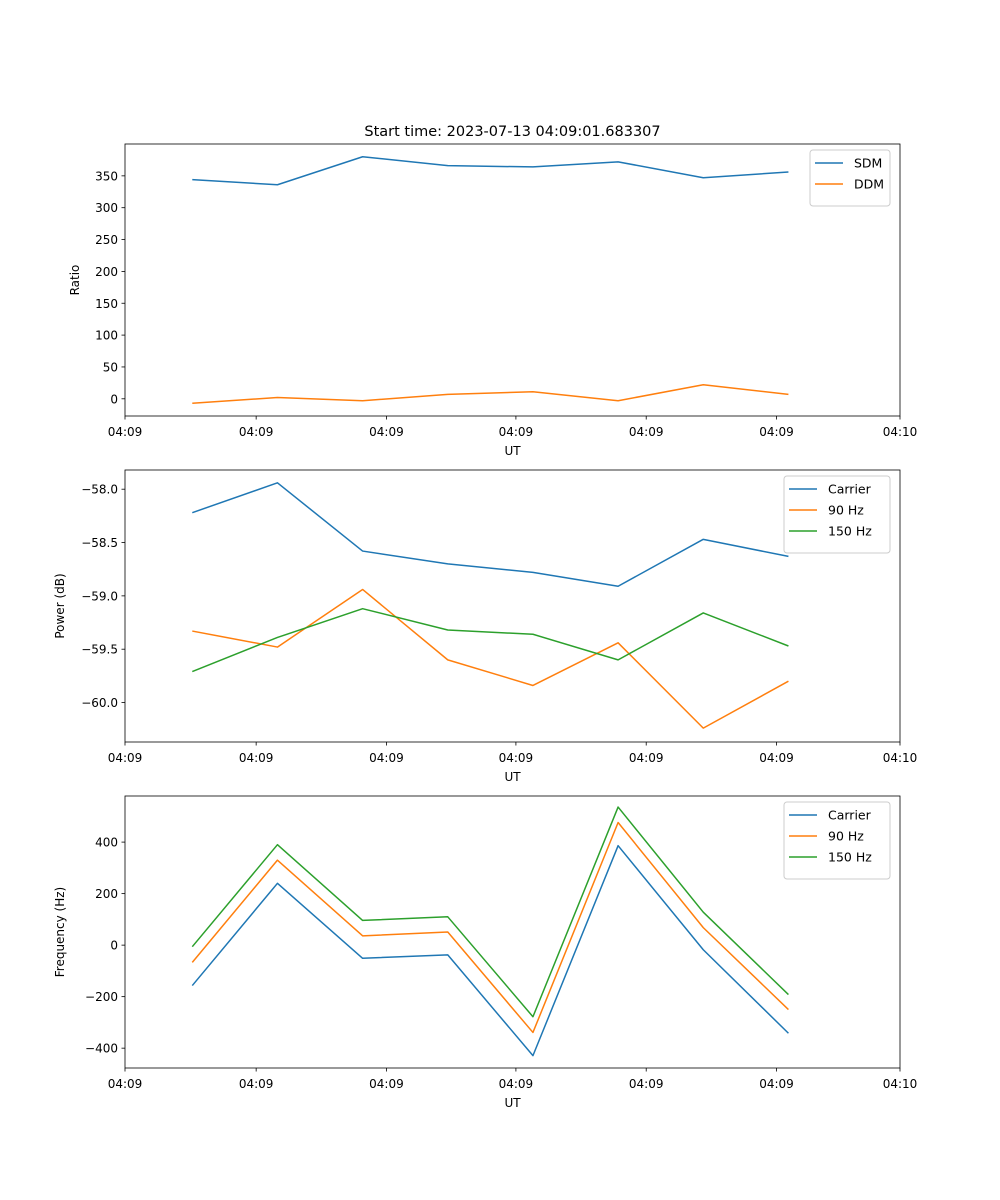 Image resolution: width=1000 pixels, height=1200 pixels. Describe the element at coordinates (106, 304) in the screenshot. I see `y-tick-label: 150` at that location.